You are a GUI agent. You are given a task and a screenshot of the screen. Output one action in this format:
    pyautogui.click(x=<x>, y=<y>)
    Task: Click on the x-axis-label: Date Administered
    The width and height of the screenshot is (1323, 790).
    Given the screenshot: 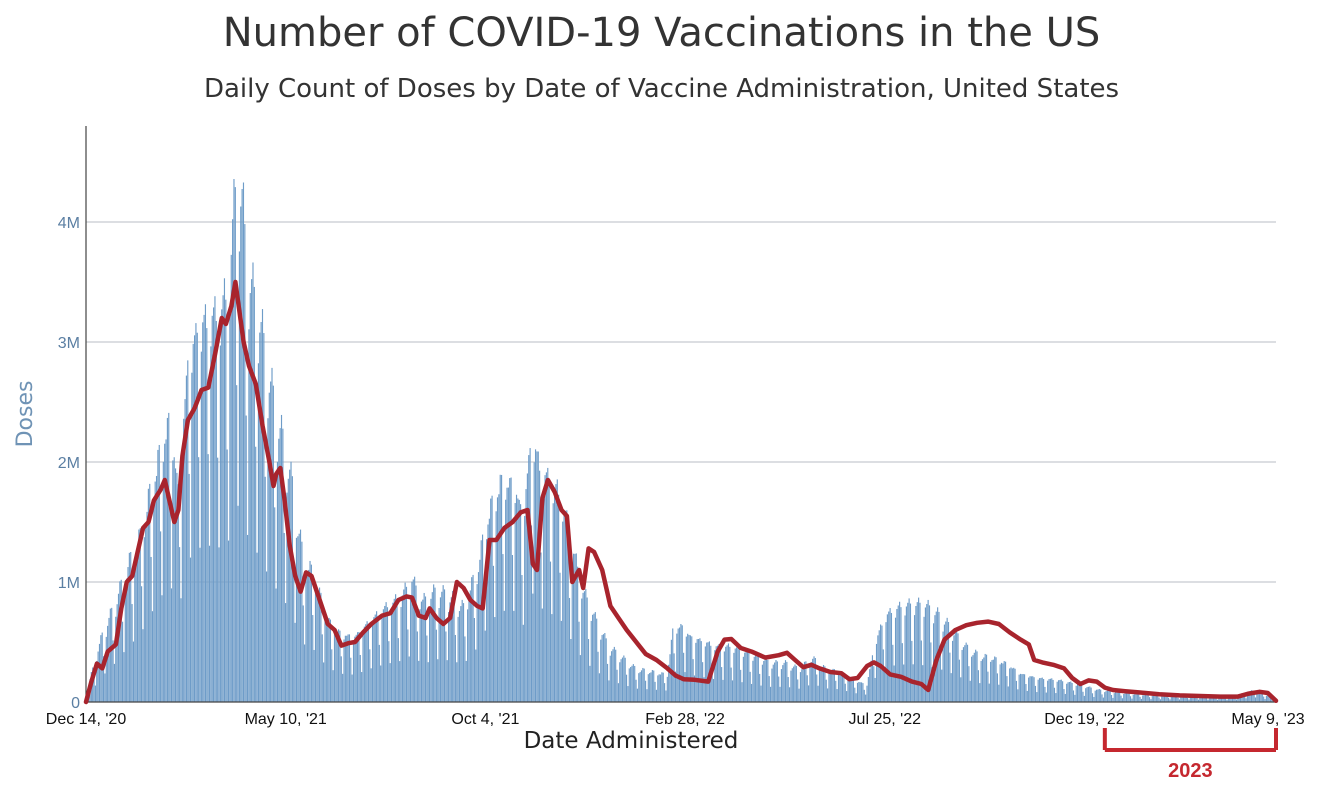 What is the action you would take?
    pyautogui.click(x=631, y=741)
    